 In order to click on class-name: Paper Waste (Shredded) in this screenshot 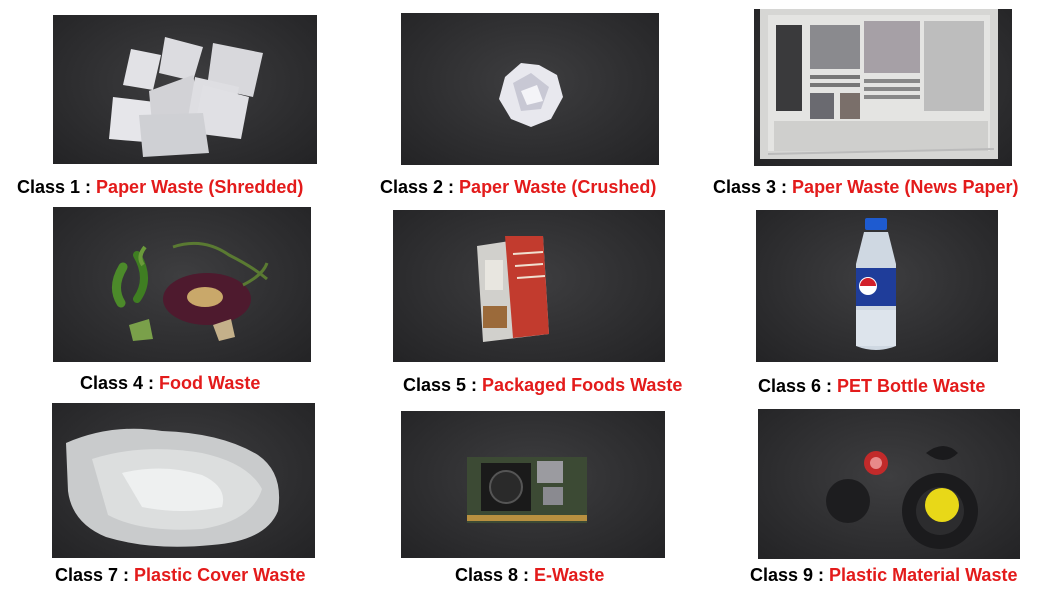, I will do `click(200, 187)`.